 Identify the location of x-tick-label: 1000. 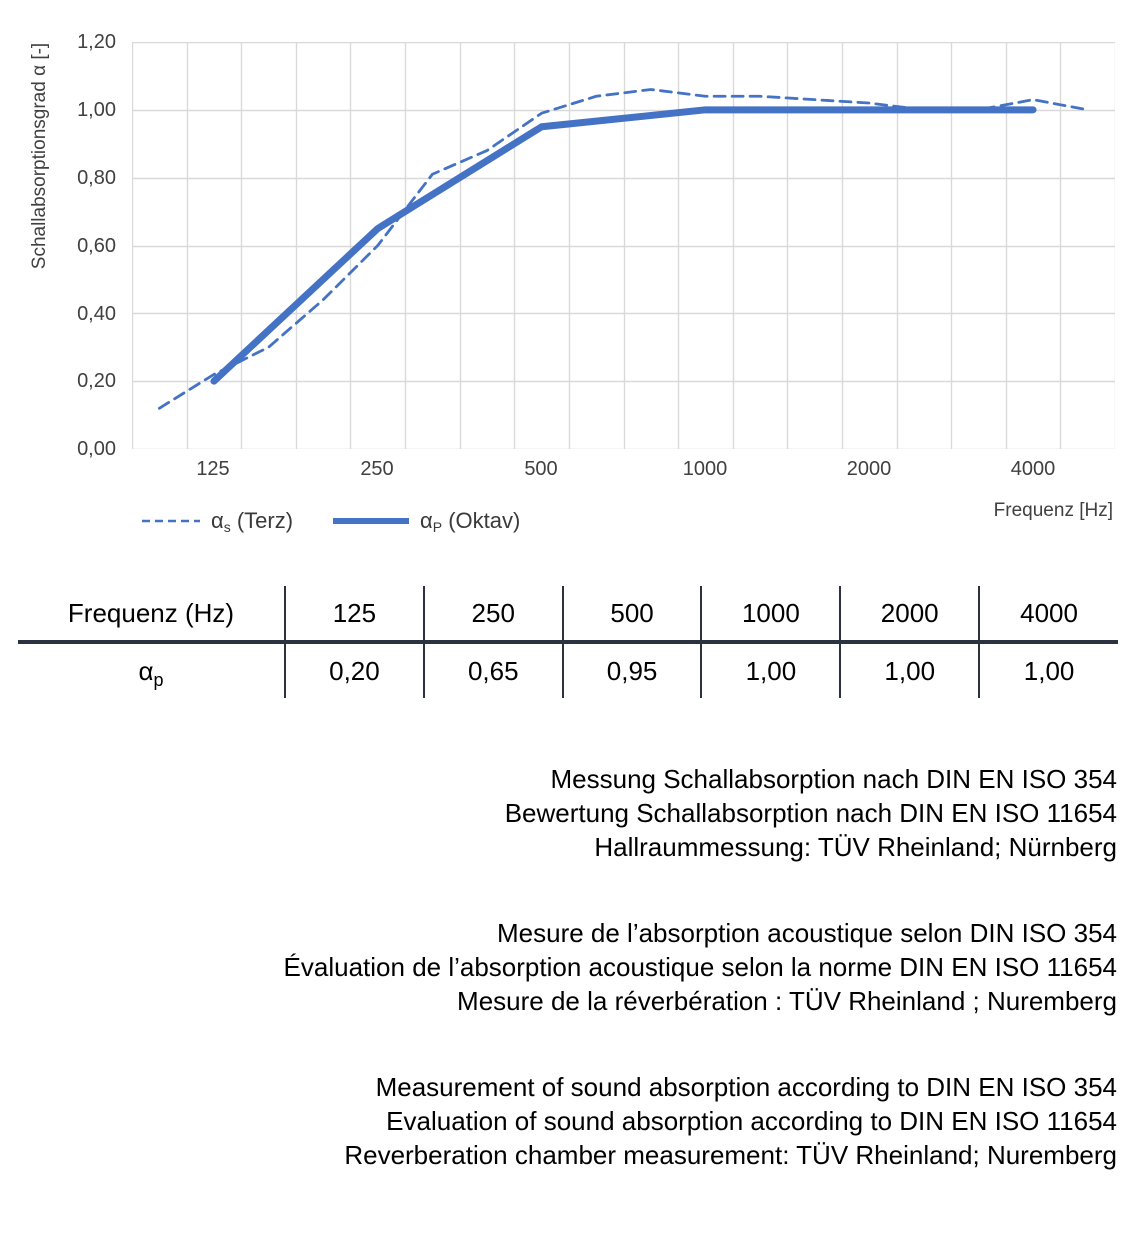
(705, 469).